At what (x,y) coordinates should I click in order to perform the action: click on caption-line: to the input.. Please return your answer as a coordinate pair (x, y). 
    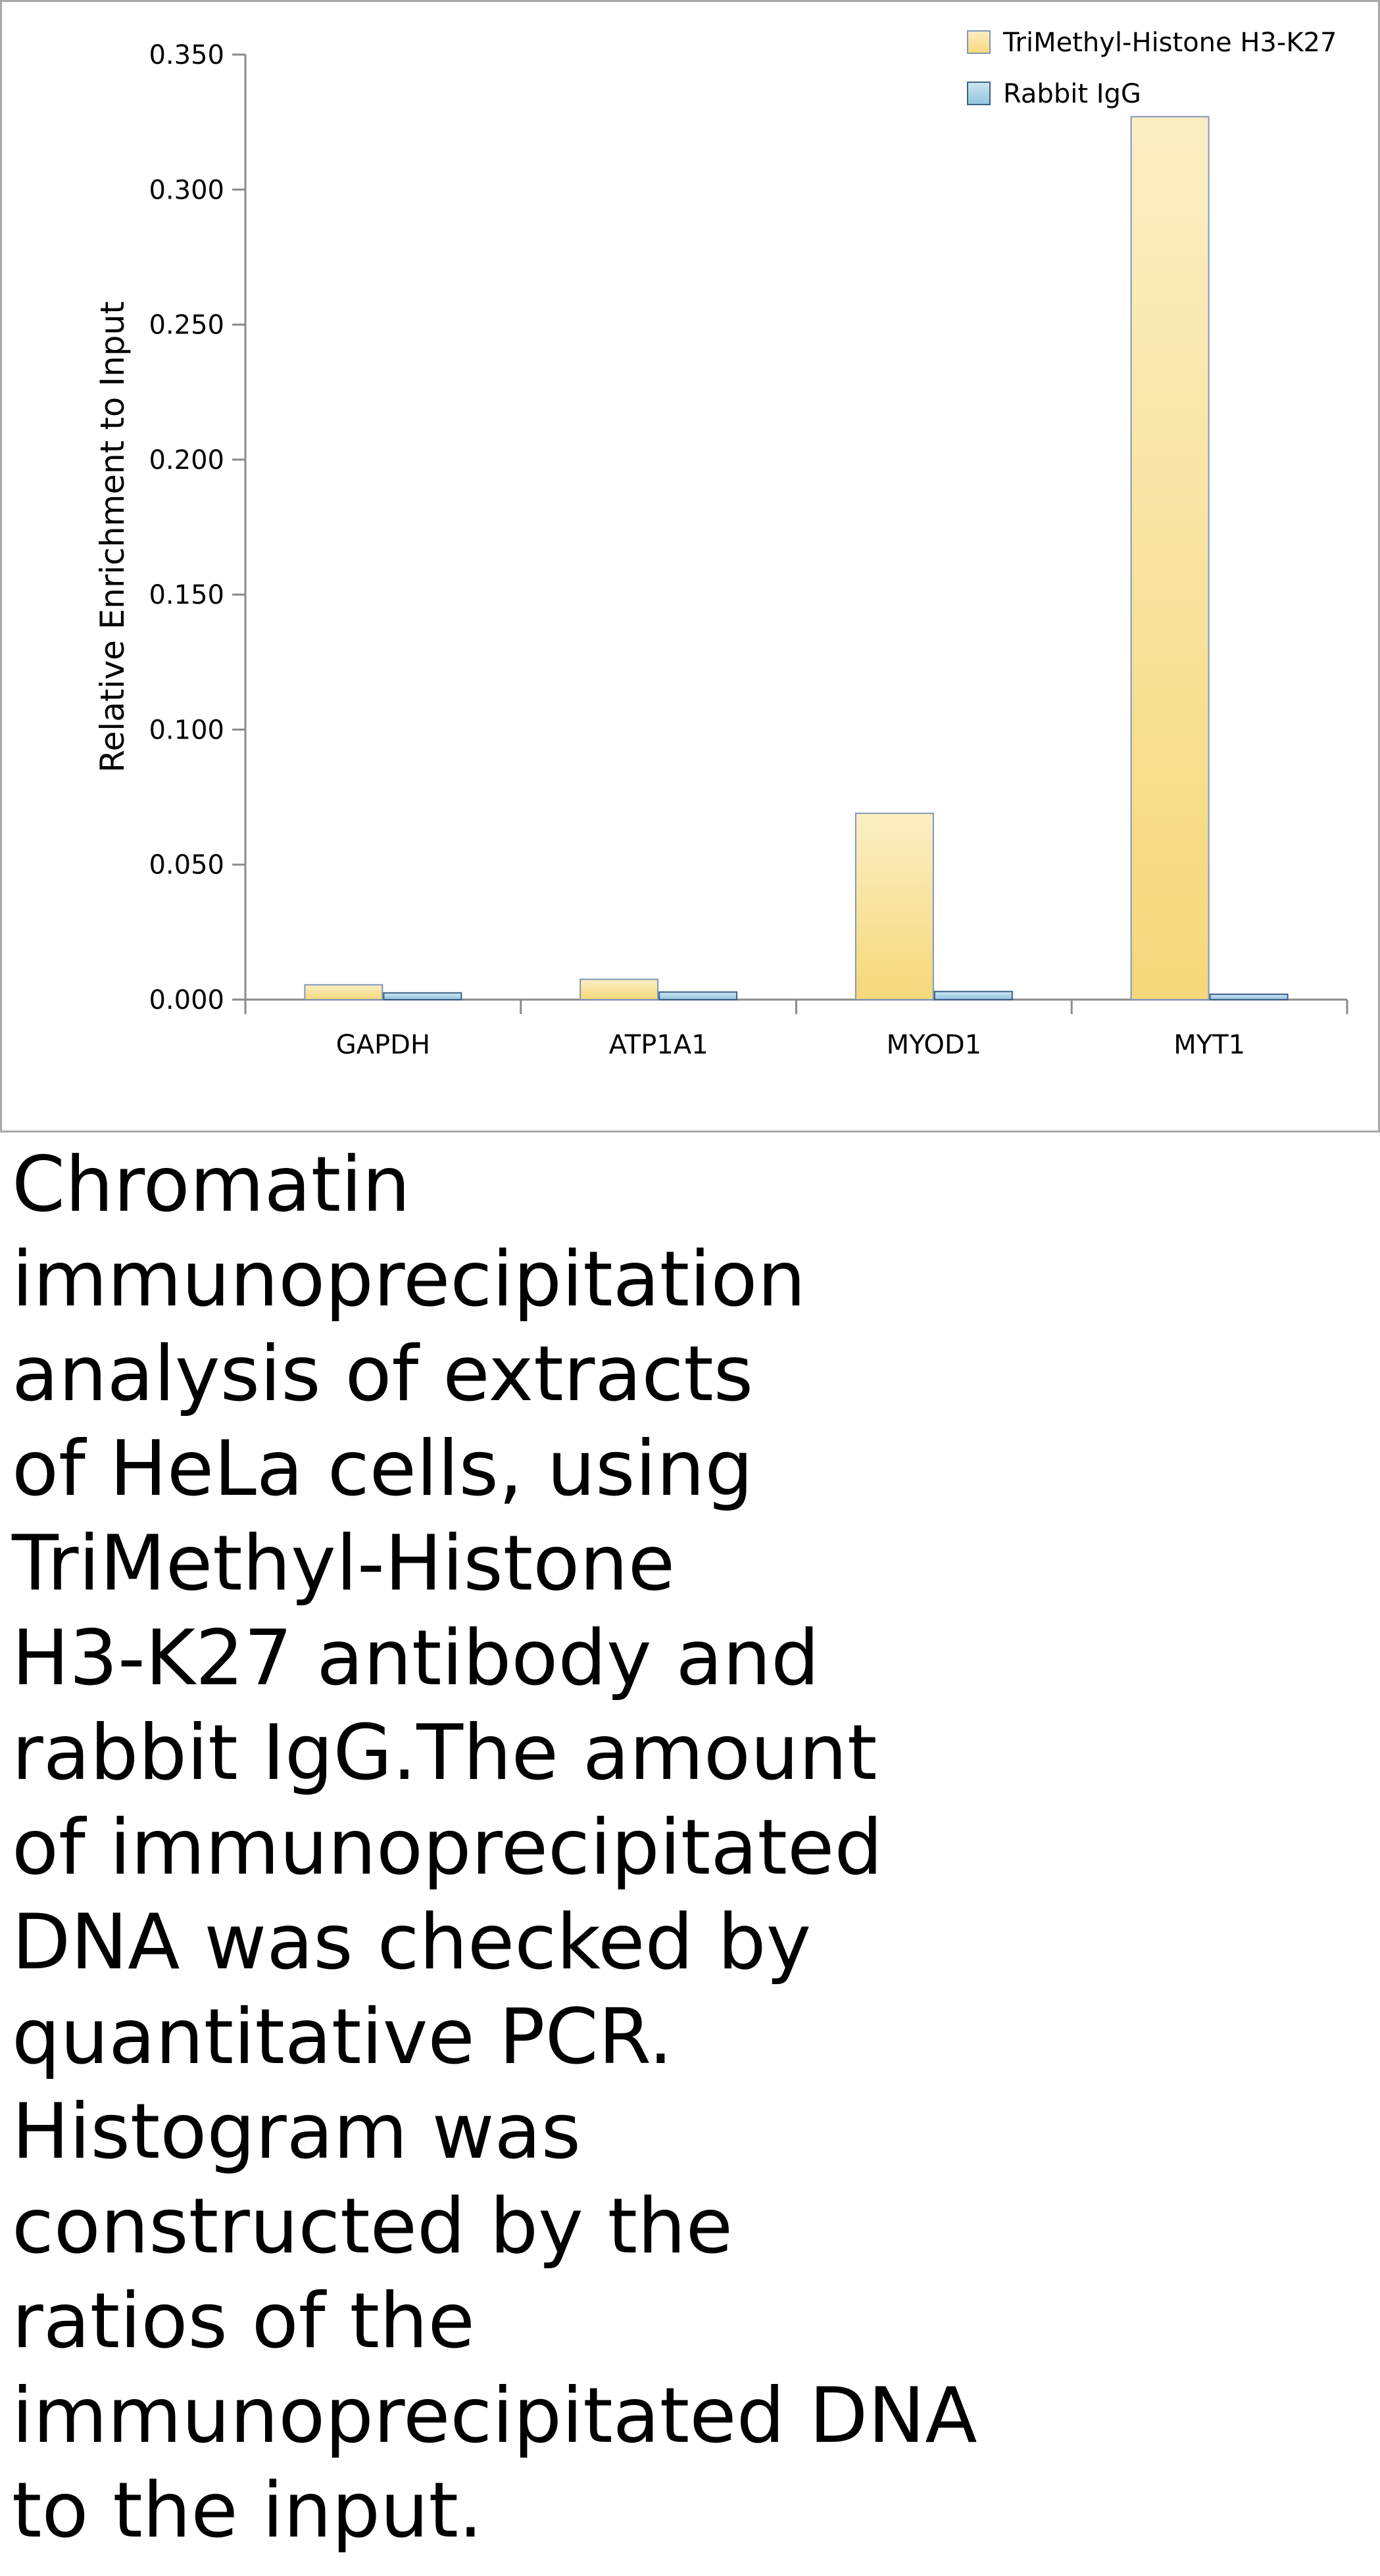
    Looking at the image, I should click on (247, 2510).